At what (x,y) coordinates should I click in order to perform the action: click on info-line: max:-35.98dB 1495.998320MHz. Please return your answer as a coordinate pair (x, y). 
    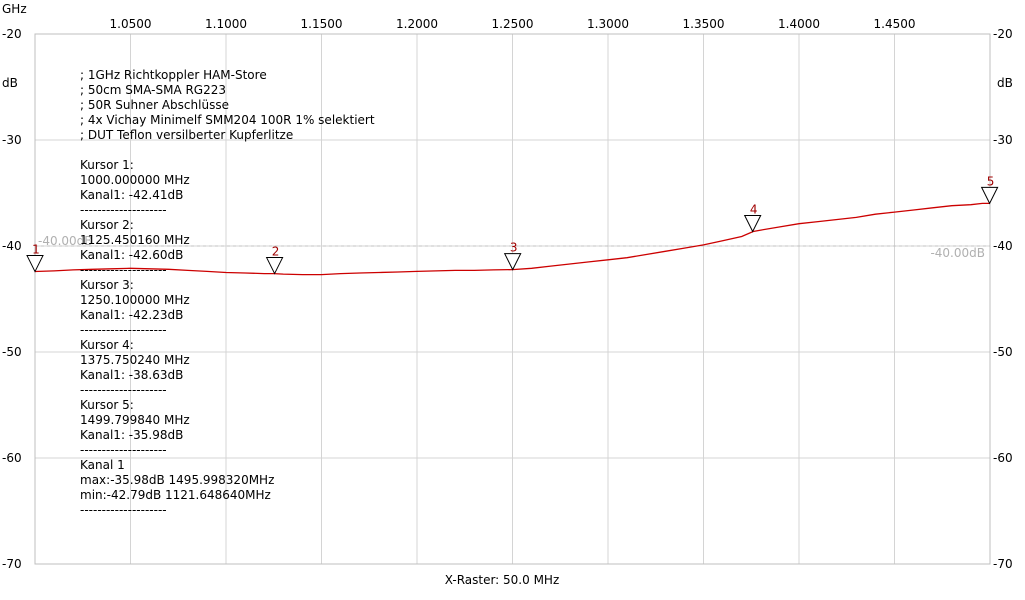
    Looking at the image, I should click on (177, 480).